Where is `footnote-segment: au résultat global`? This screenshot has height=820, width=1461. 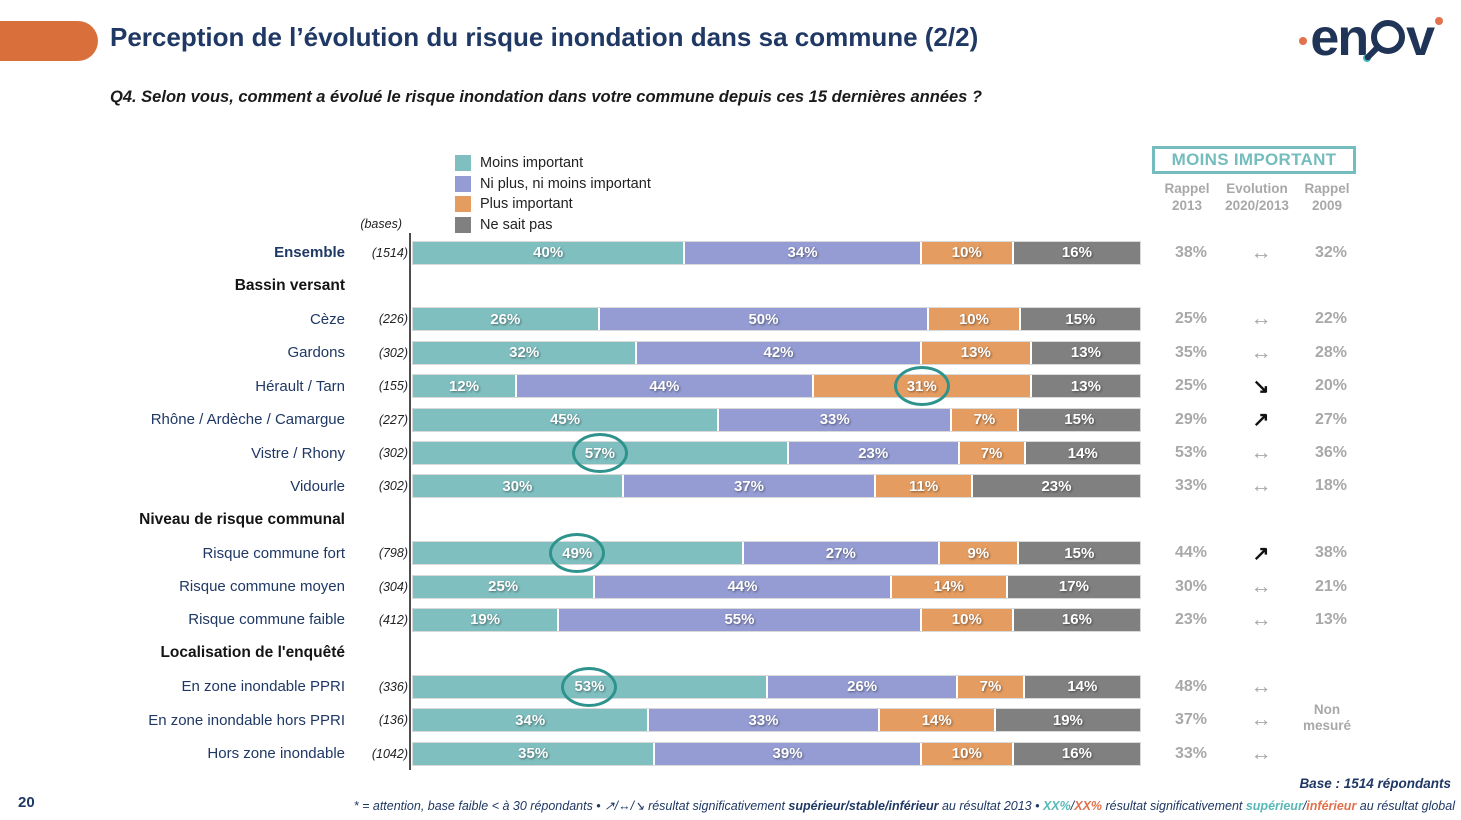
footnote-segment: au résultat global is located at coordinates (1405, 806).